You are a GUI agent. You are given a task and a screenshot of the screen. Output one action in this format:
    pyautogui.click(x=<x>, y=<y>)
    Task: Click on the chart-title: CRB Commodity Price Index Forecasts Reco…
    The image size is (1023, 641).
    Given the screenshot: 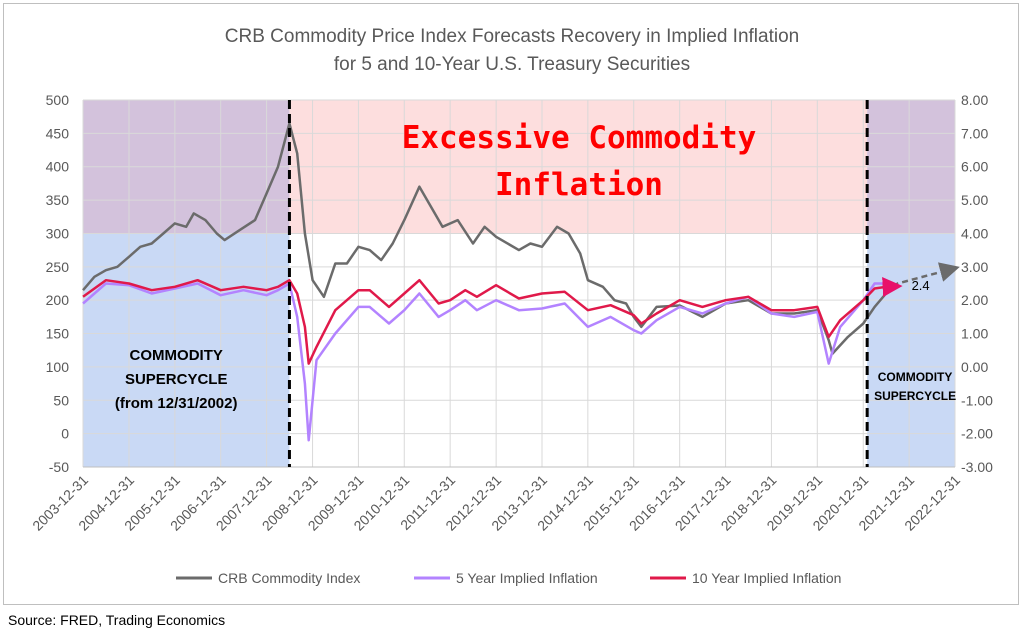 What is the action you would take?
    pyautogui.click(x=512, y=36)
    